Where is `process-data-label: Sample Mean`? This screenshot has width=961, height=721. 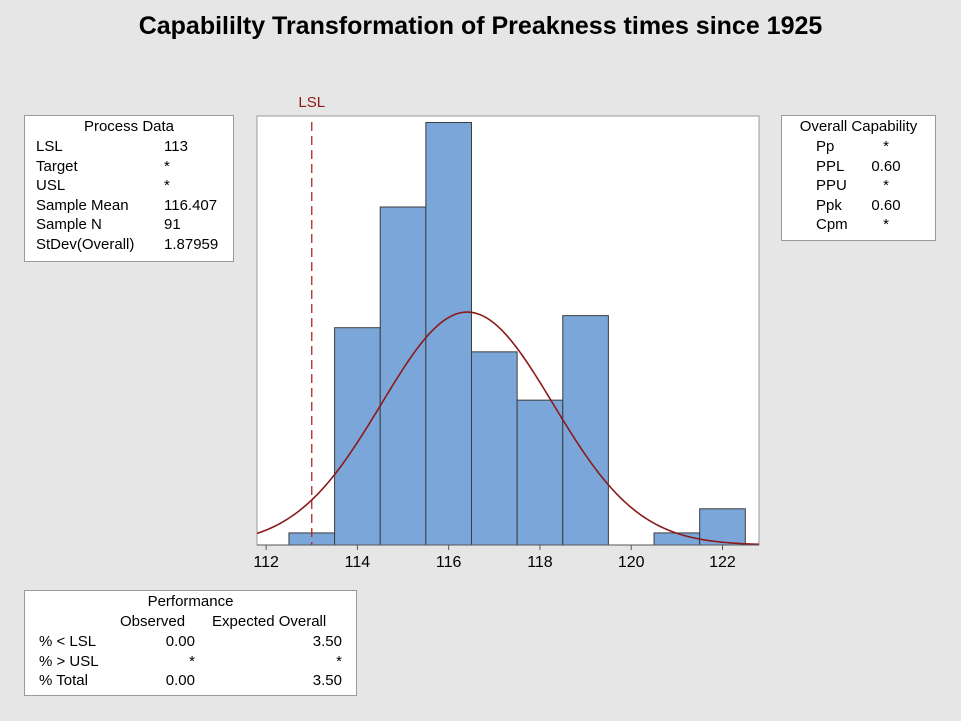 process-data-label: Sample Mean is located at coordinates (82, 205).